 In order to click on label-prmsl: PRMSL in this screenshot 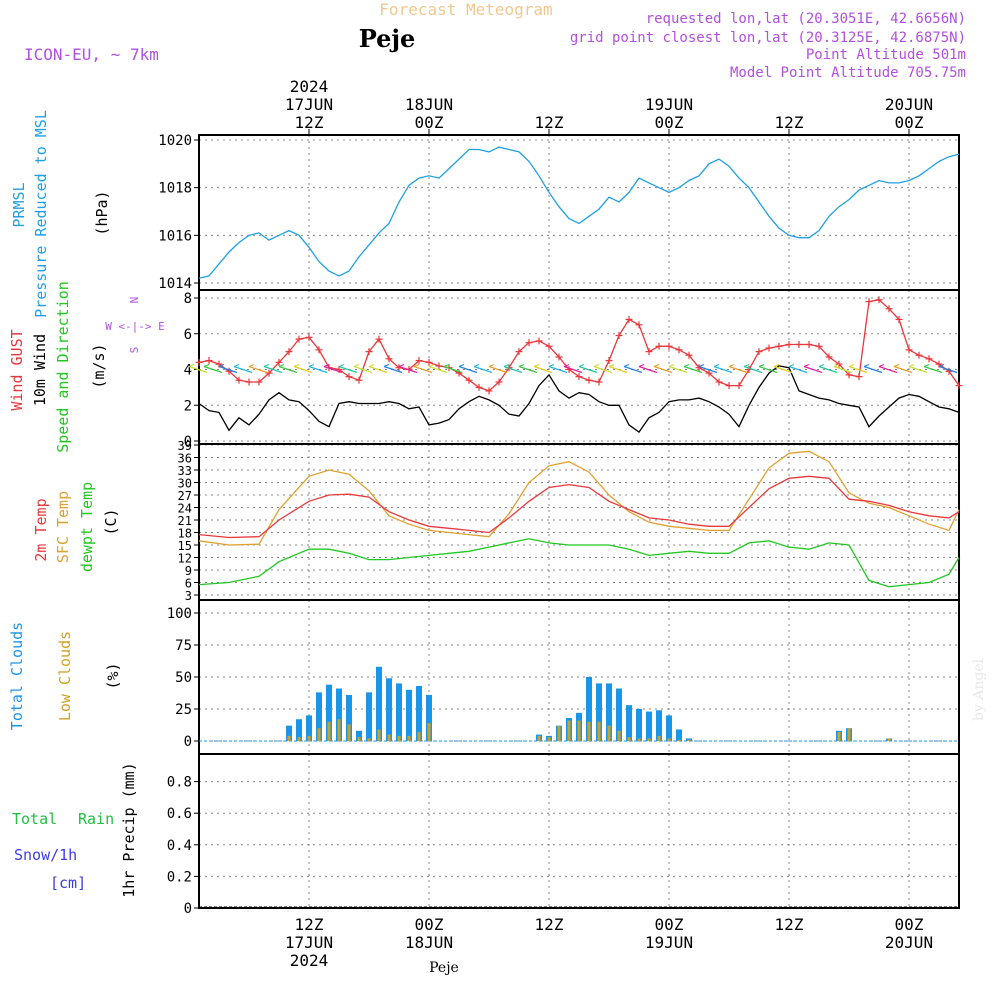, I will do `click(19, 204)`.